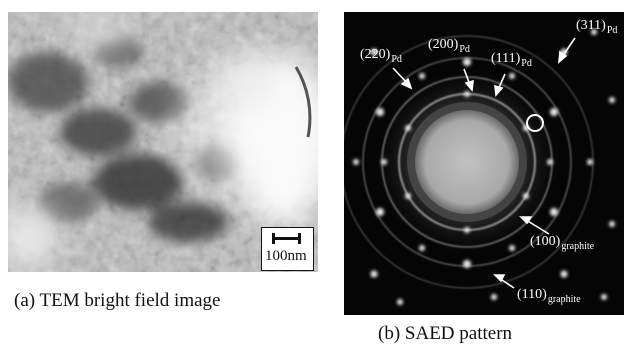 The height and width of the screenshot is (349, 631). I want to click on label-100-graphite: (100)graphite, so click(562, 243).